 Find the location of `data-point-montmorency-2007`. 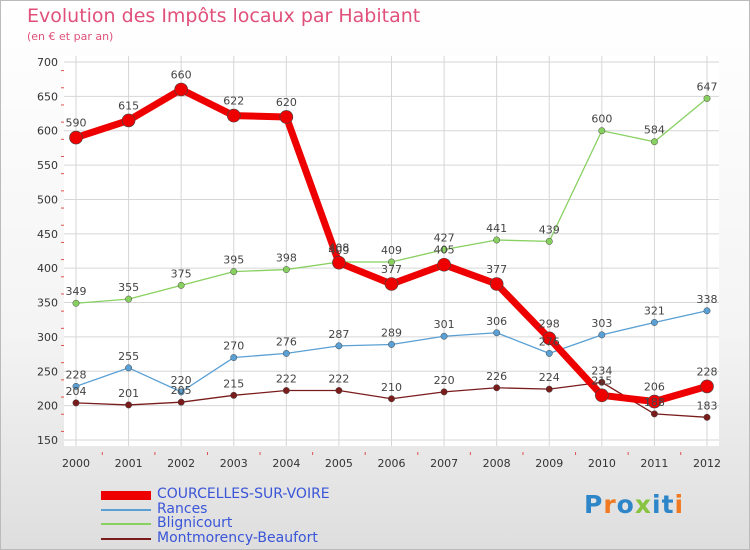

data-point-montmorency-2007 is located at coordinates (444, 392).